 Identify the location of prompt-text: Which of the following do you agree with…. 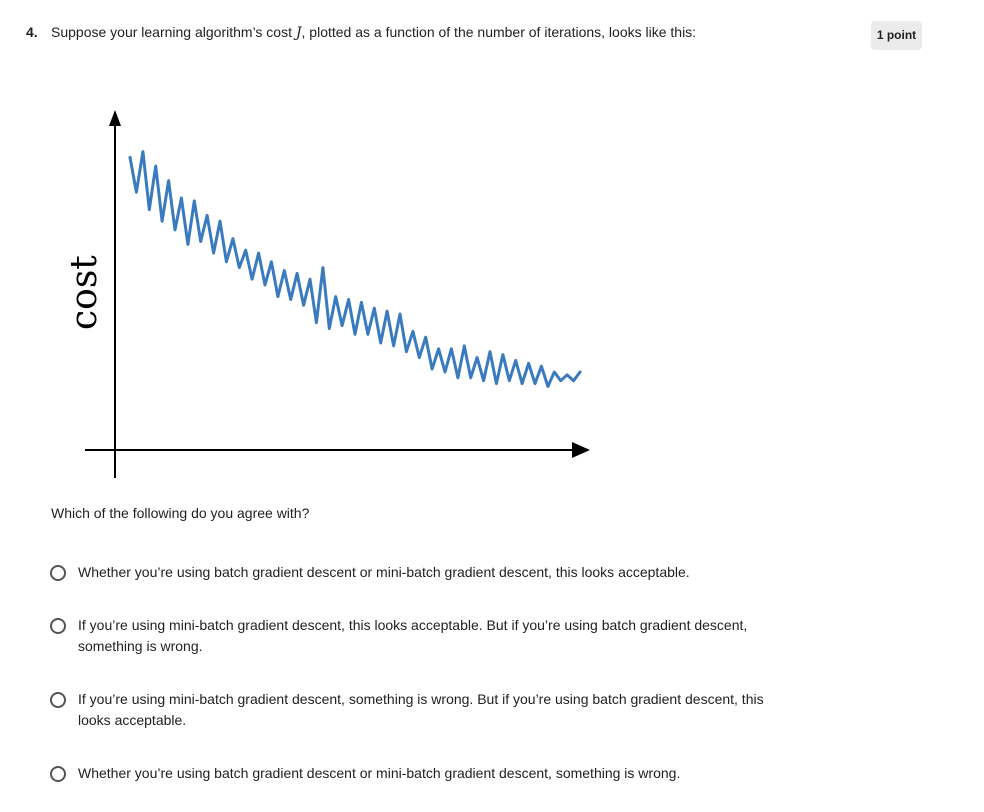
(180, 513).